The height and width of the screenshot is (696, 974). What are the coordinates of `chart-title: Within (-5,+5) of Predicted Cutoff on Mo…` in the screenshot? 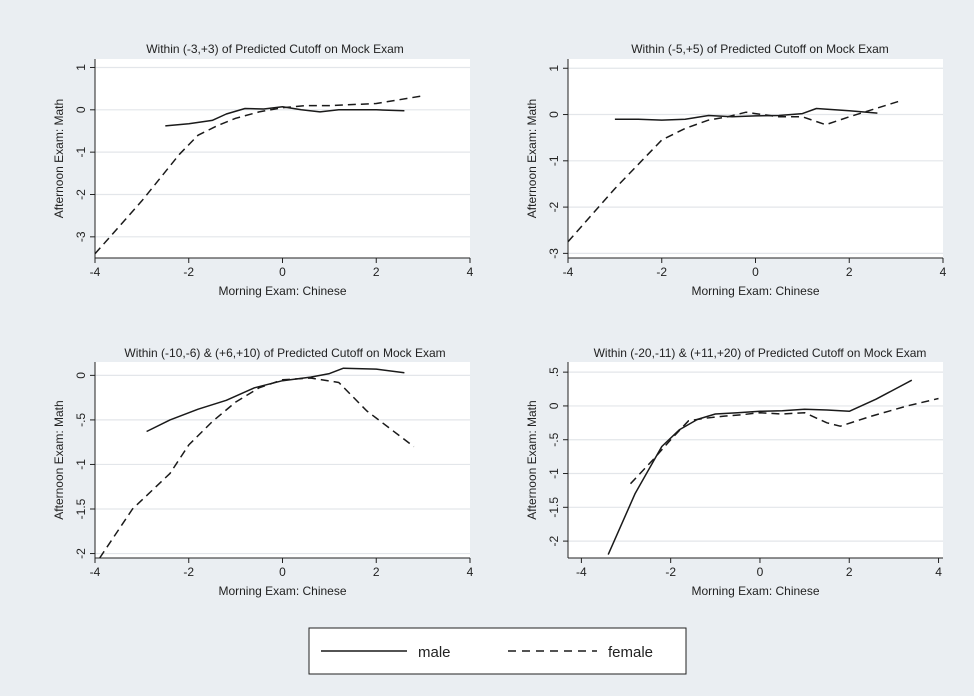 It's located at (760, 49).